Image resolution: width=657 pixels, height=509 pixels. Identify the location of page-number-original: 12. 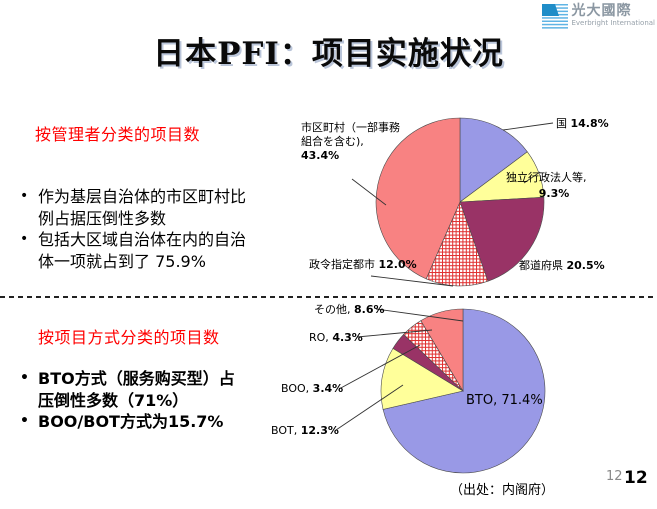
(614, 476).